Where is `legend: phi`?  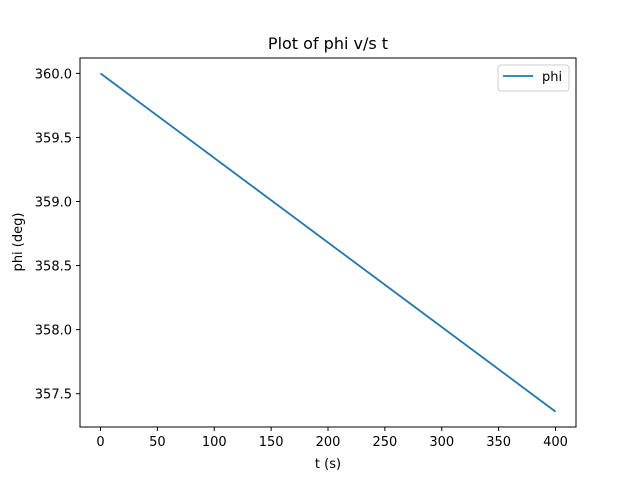
legend: phi is located at coordinates (533, 78).